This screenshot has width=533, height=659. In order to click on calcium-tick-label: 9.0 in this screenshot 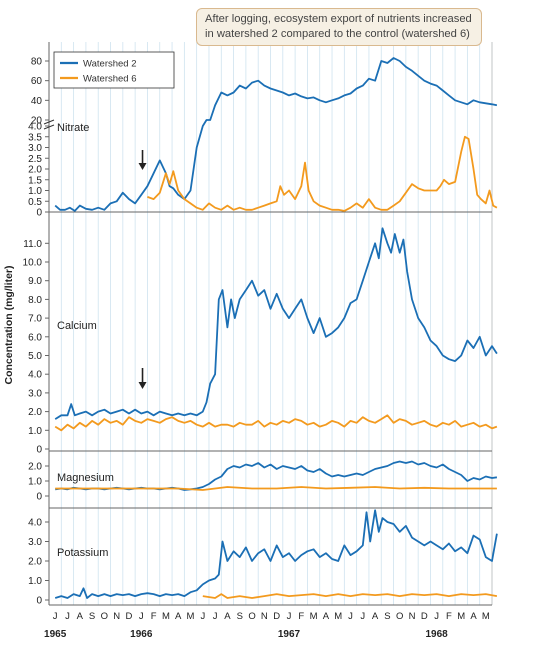, I will do `click(35, 281)`.